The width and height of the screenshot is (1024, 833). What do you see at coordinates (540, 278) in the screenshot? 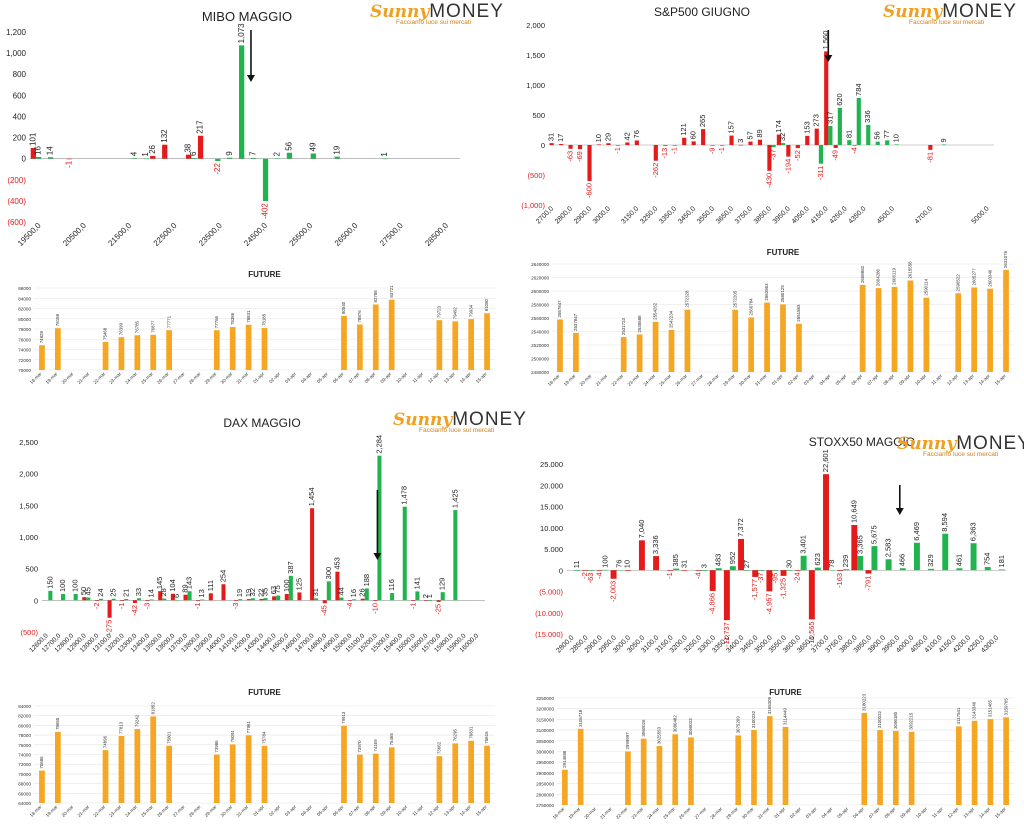
I see `y-tick-label: 2620000` at bounding box center [540, 278].